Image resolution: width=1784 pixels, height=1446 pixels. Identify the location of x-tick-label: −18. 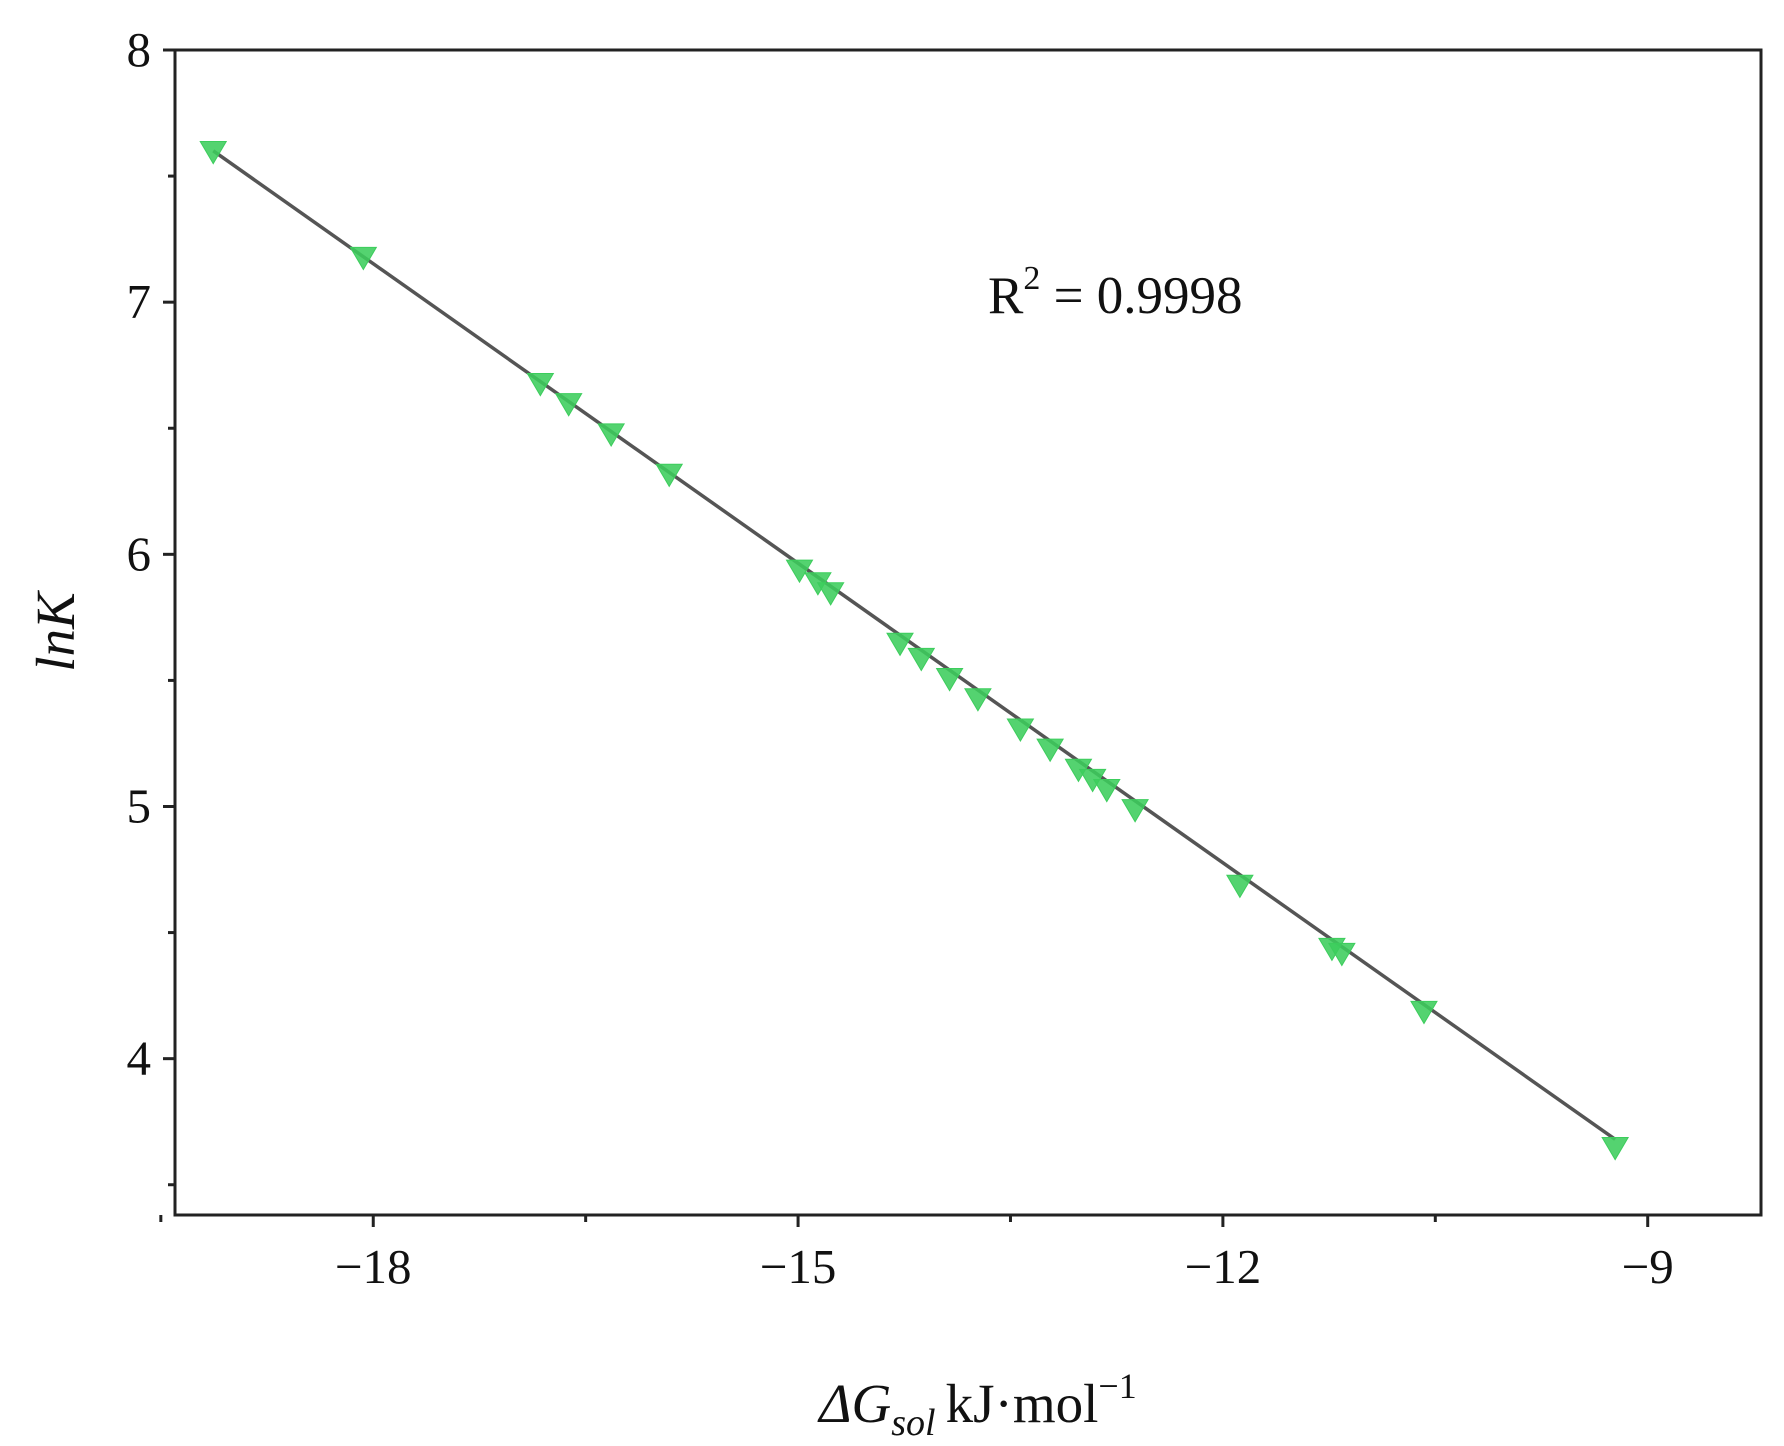
(373, 1266).